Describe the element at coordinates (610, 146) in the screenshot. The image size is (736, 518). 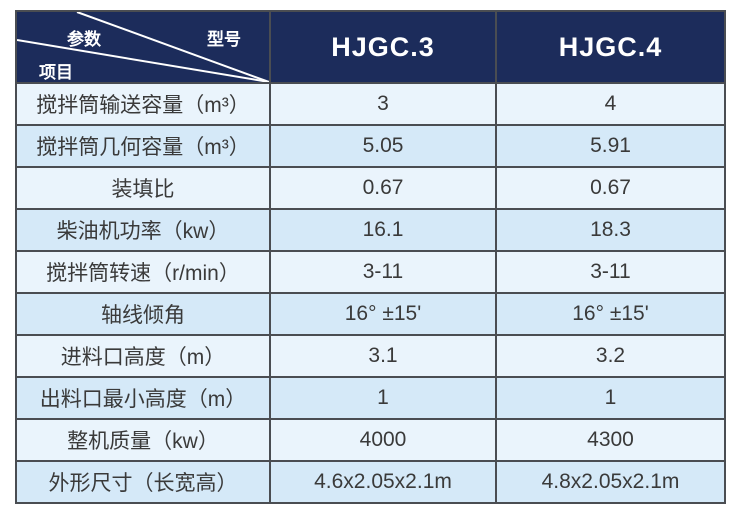
I see `value-hjgc4: 5.91` at that location.